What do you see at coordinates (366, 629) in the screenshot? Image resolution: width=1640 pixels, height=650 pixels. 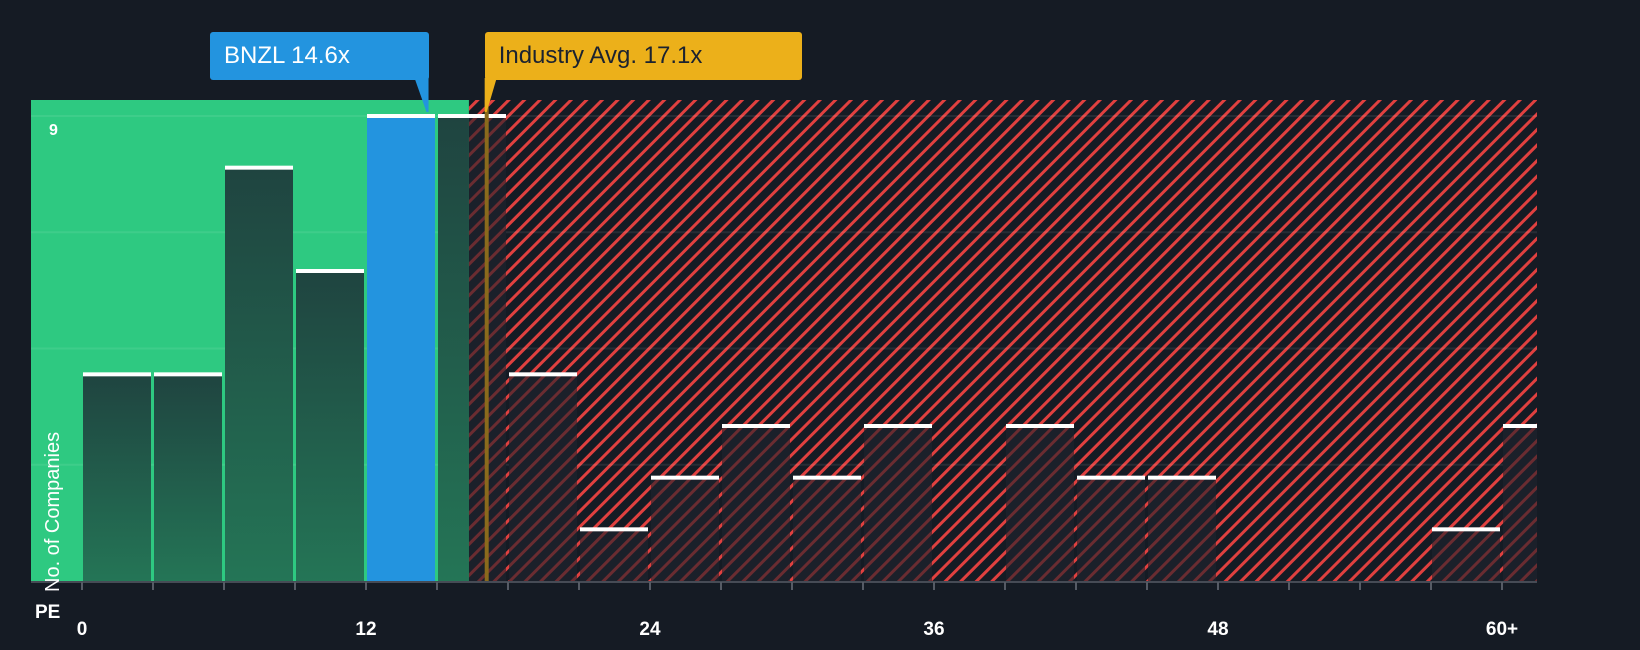 I see `x-tick-label: 12` at bounding box center [366, 629].